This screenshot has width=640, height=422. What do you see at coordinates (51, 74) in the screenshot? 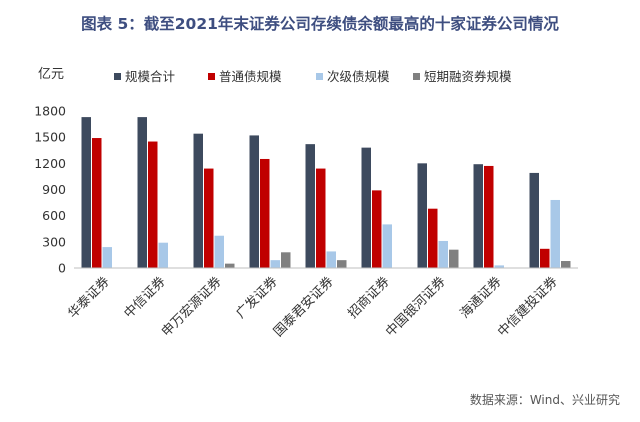
I see `y-axis-unit-label: 亿元` at bounding box center [51, 74].